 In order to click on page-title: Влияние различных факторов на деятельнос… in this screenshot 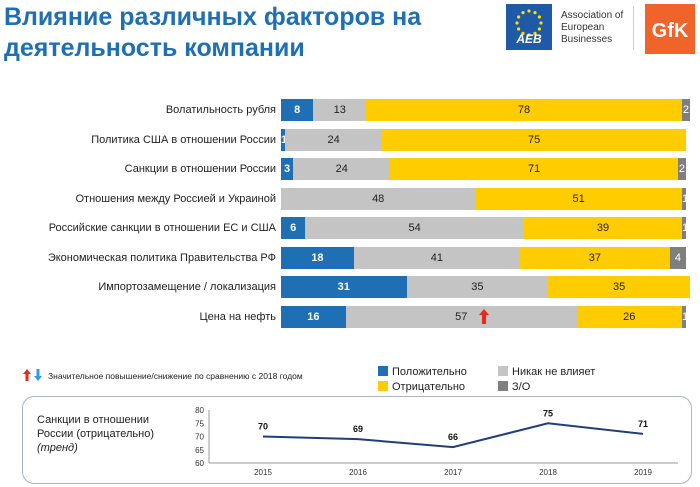, I will do `click(213, 32)`.